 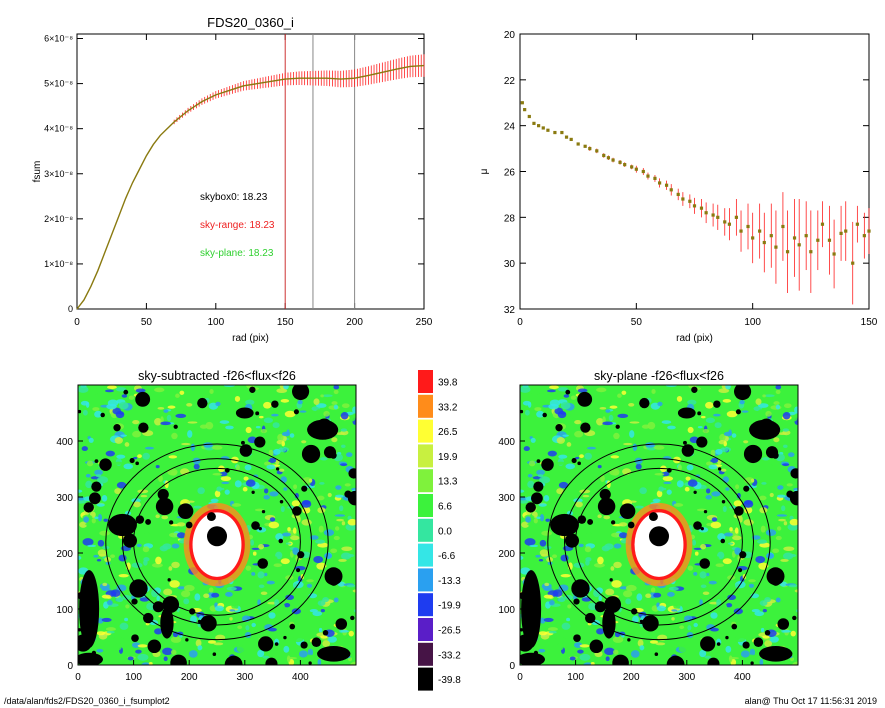 I want to click on mu-xtick-label: 150, so click(x=869, y=322).